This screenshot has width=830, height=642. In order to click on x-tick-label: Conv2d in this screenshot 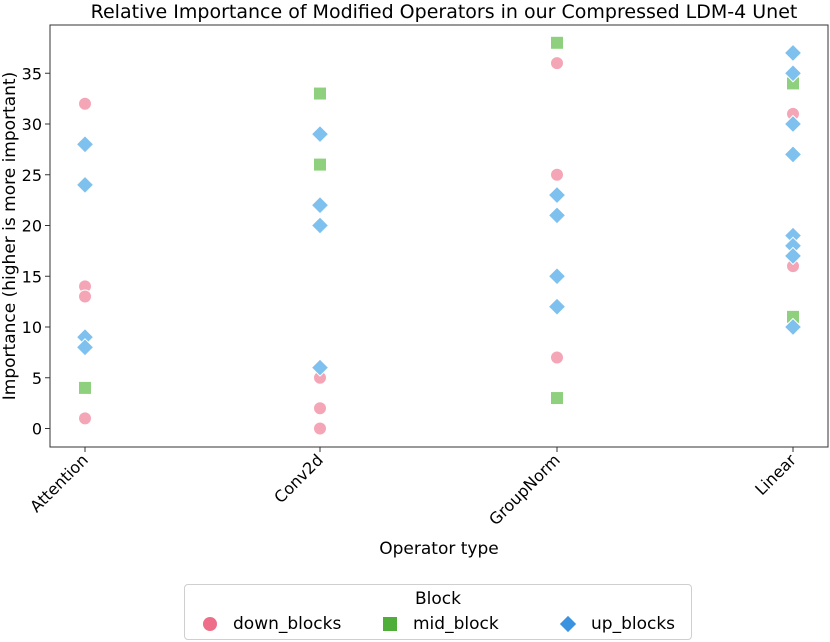, I will do `click(298, 478)`.